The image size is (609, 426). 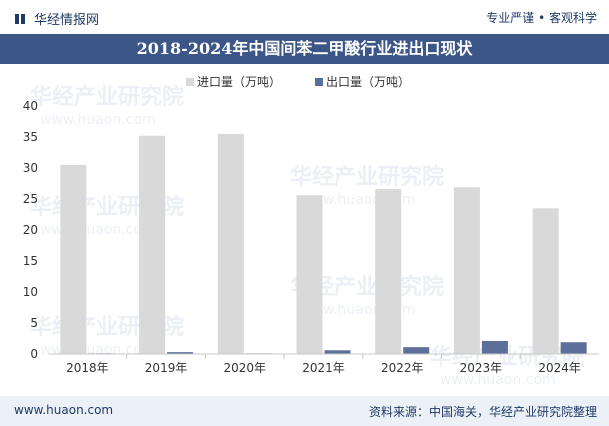 I want to click on footer-source: 资料来源：中国海关，华经产业研究院整理, so click(x=482, y=412).